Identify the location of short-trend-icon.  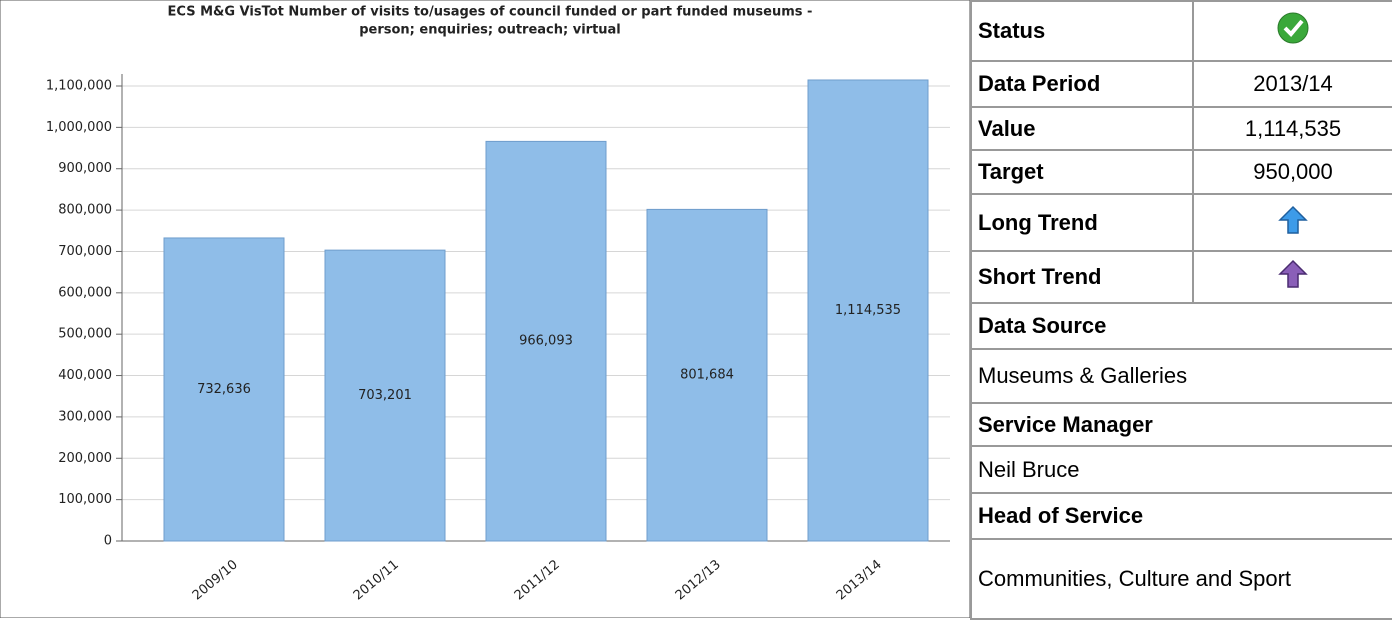
(1293, 273).